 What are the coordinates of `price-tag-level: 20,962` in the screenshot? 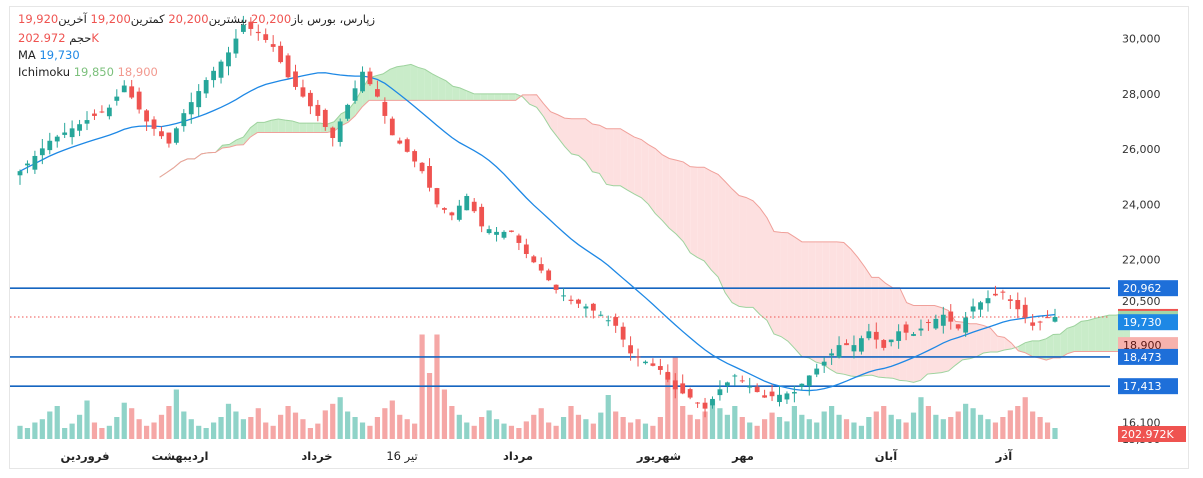 It's located at (1148, 288).